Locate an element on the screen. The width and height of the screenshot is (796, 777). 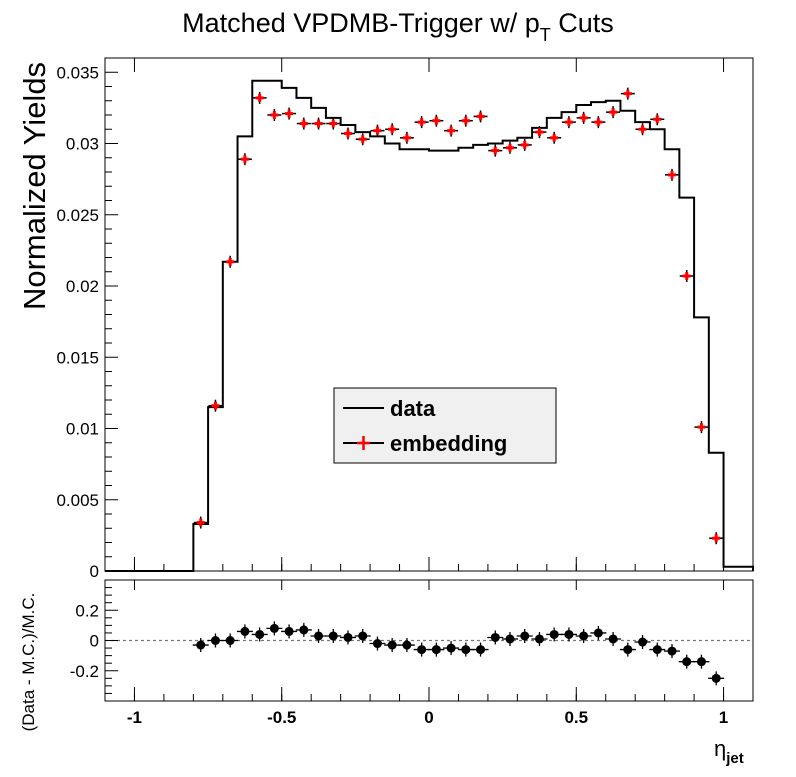
ratio-markers is located at coordinates (458, 653).